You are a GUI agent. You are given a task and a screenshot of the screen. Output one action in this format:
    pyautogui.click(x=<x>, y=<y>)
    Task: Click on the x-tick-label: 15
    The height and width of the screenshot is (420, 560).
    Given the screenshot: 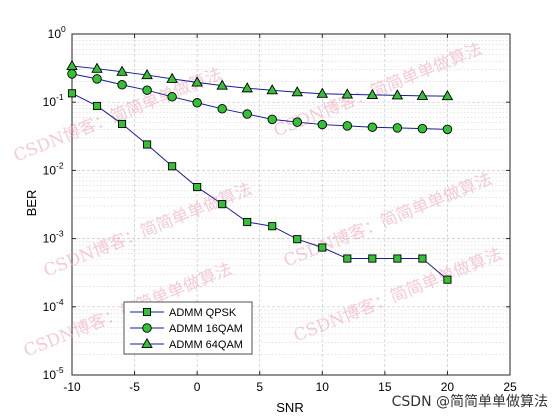 What is the action you would take?
    pyautogui.click(x=385, y=387)
    